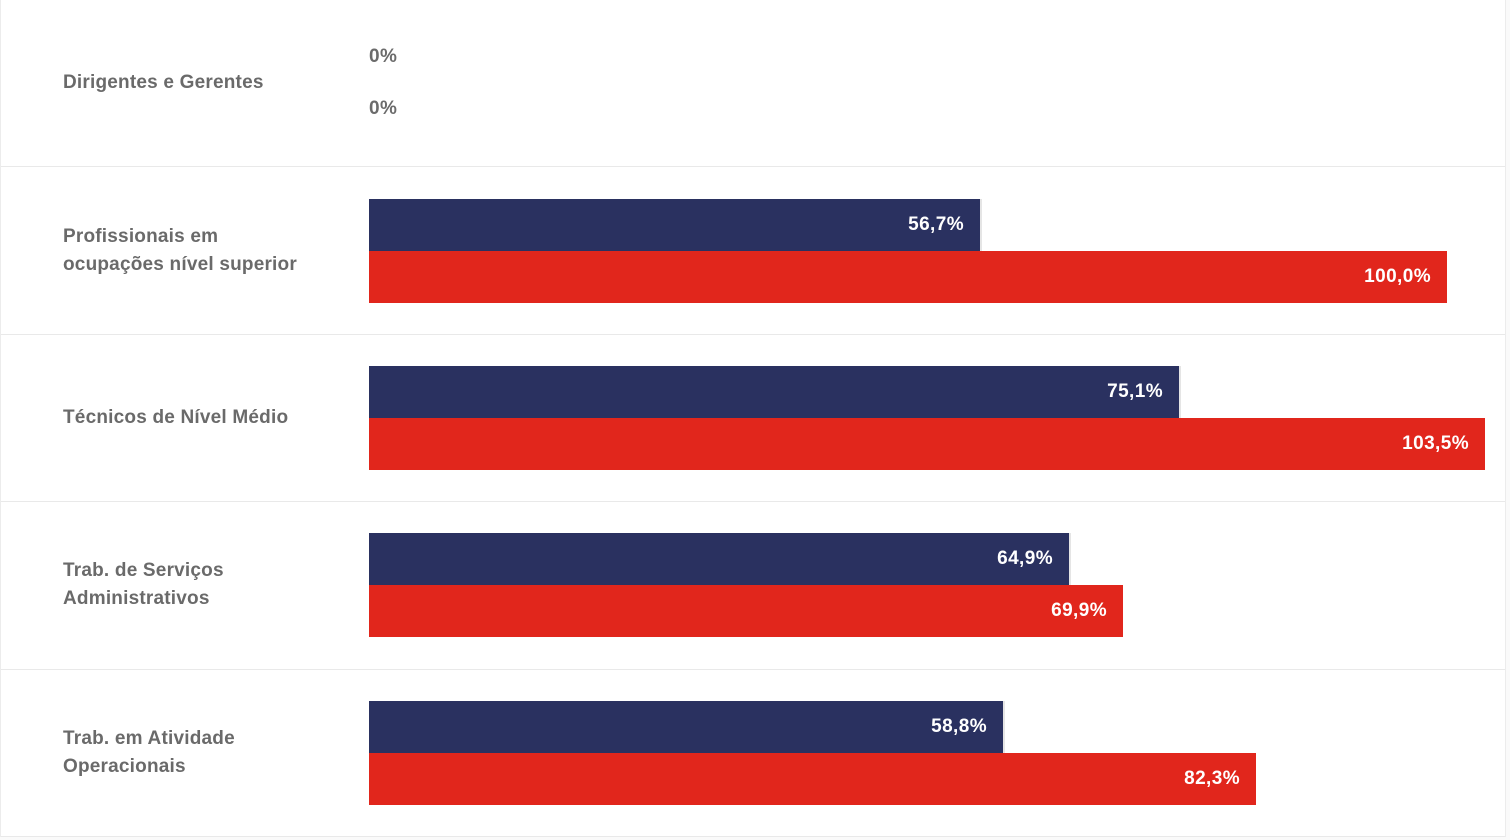  I want to click on bar-value-label: 64,9%, so click(1025, 559).